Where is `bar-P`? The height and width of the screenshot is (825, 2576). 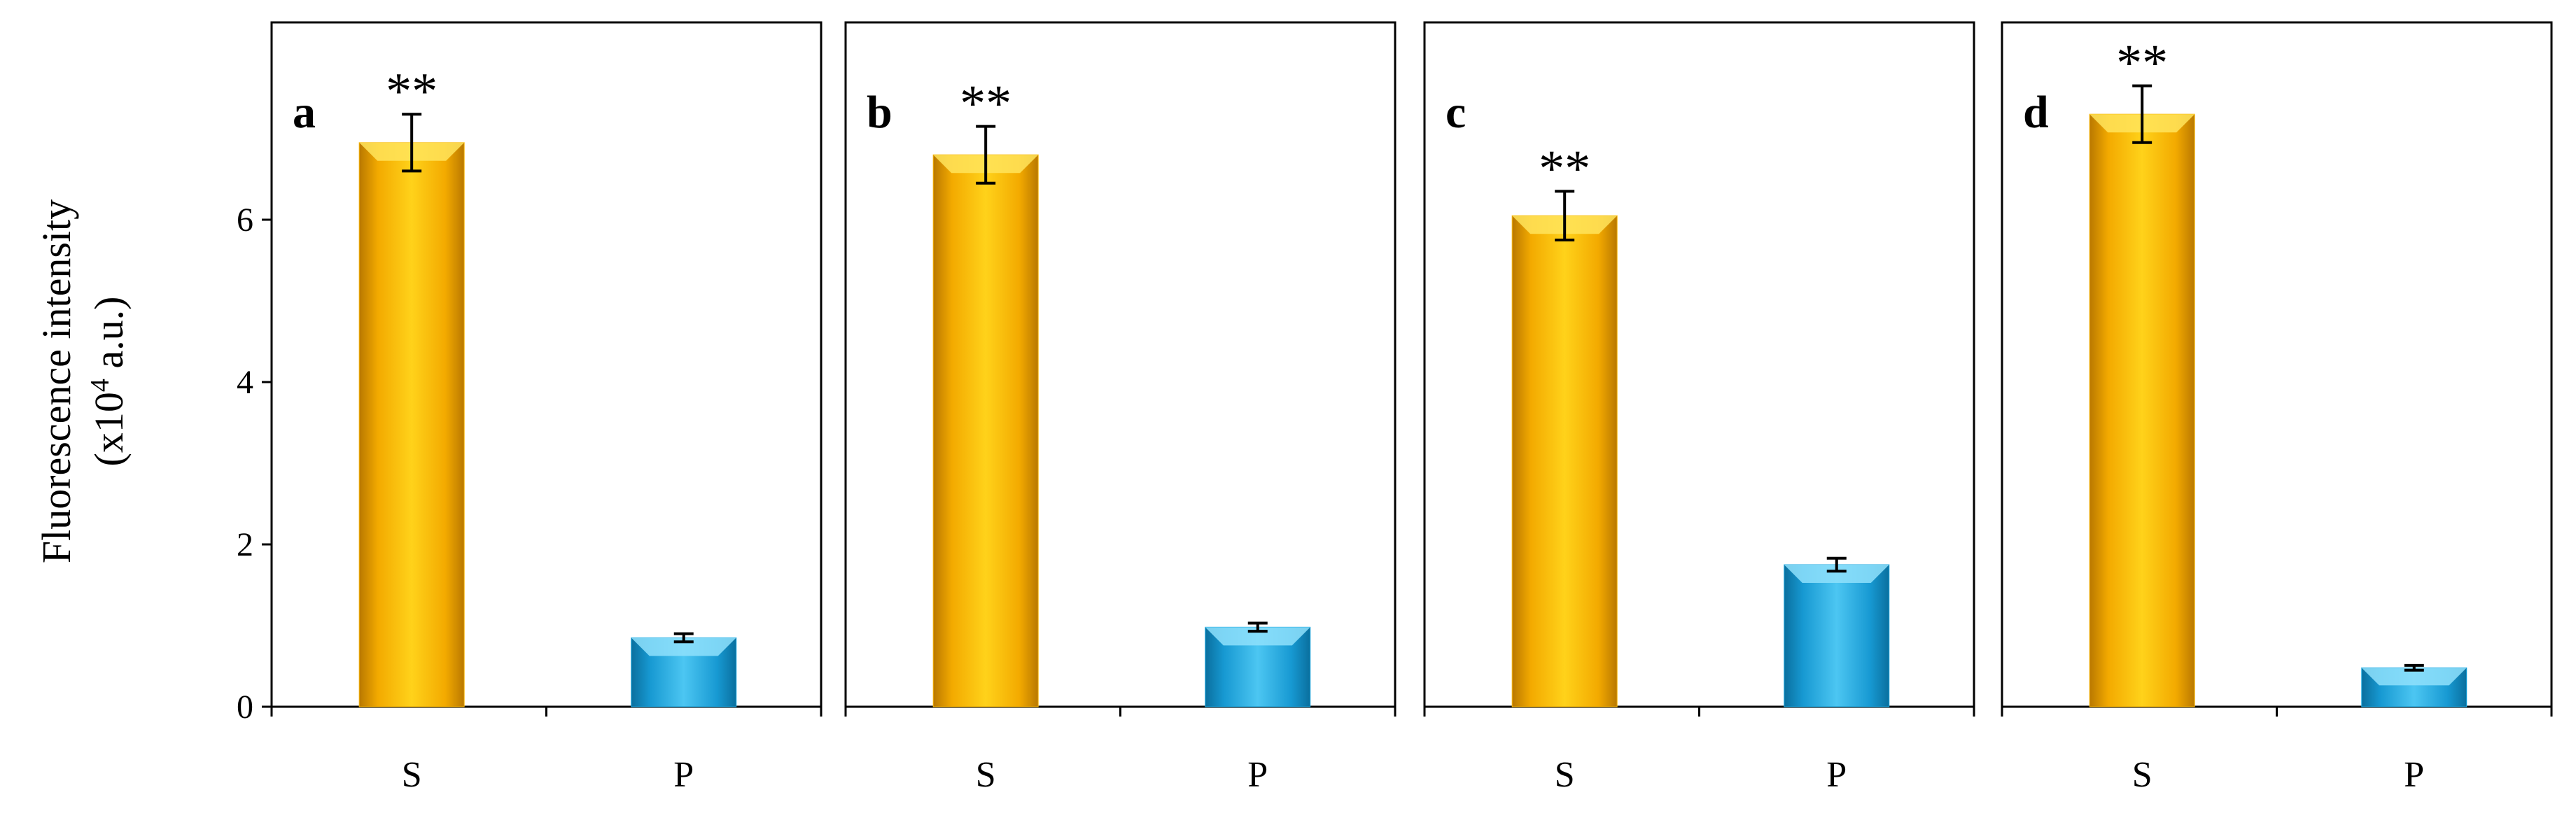 bar-P is located at coordinates (1837, 635).